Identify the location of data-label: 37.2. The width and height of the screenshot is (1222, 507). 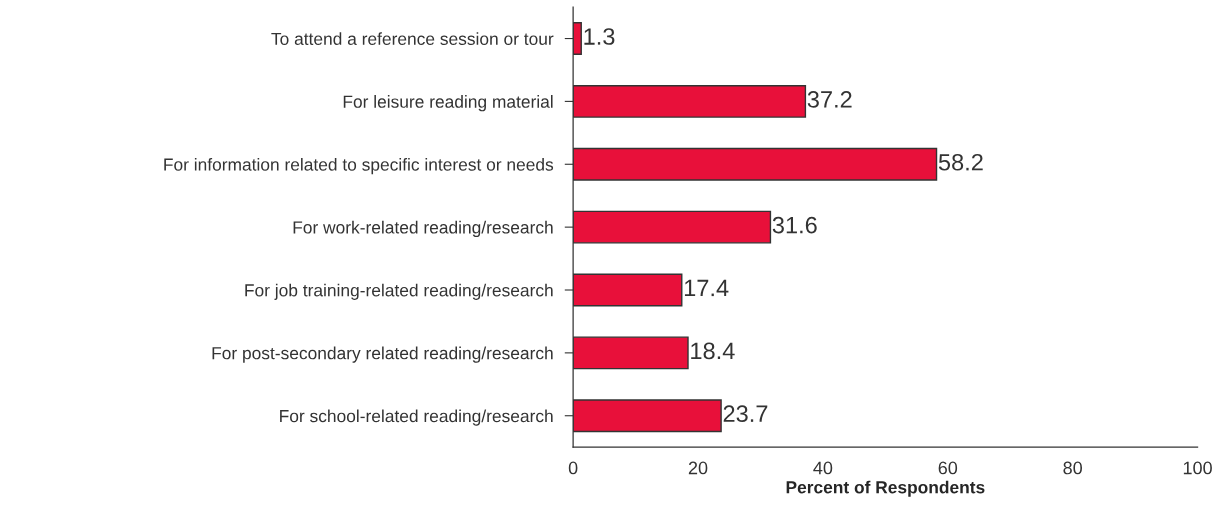
(829, 99).